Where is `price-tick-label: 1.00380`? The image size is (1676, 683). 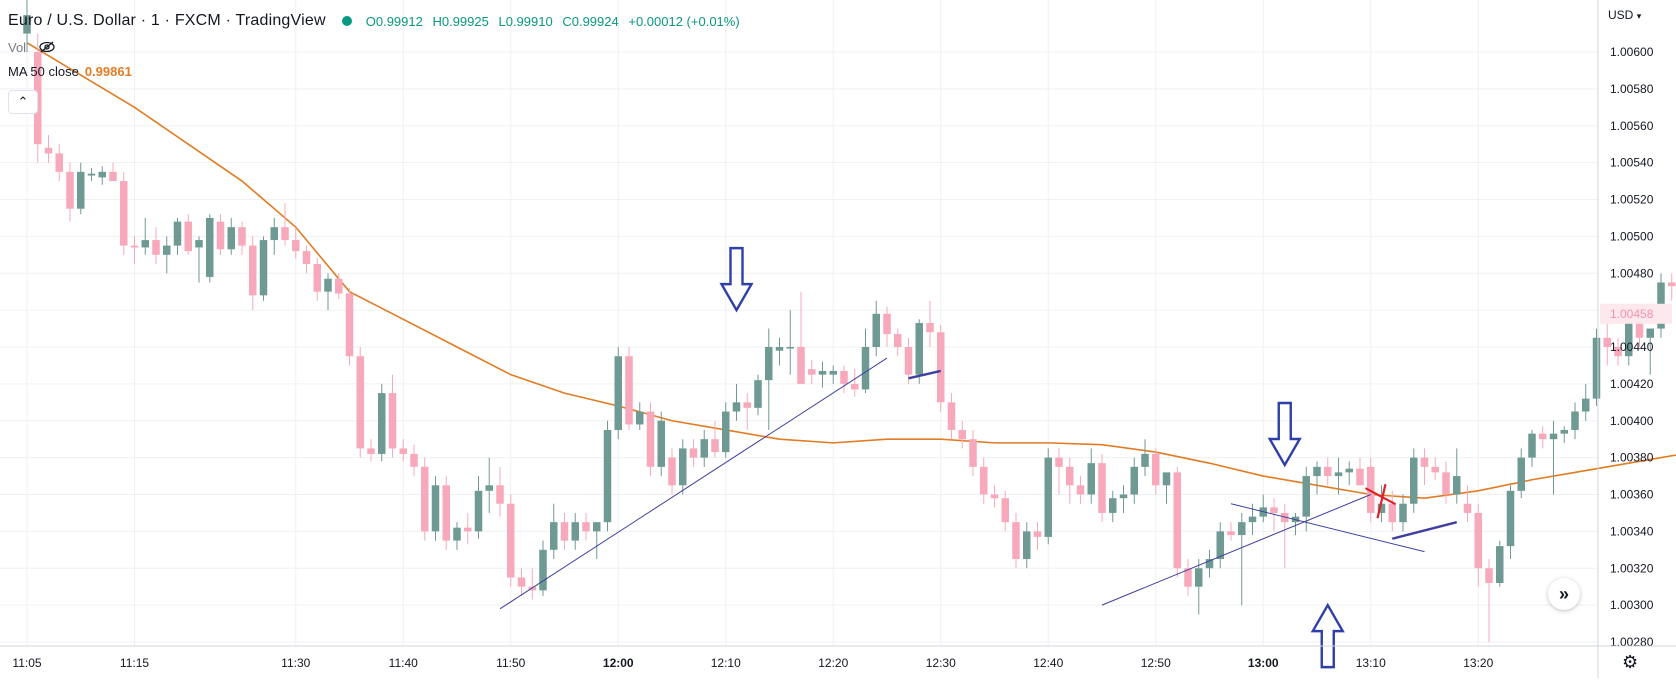 price-tick-label: 1.00380 is located at coordinates (1632, 458).